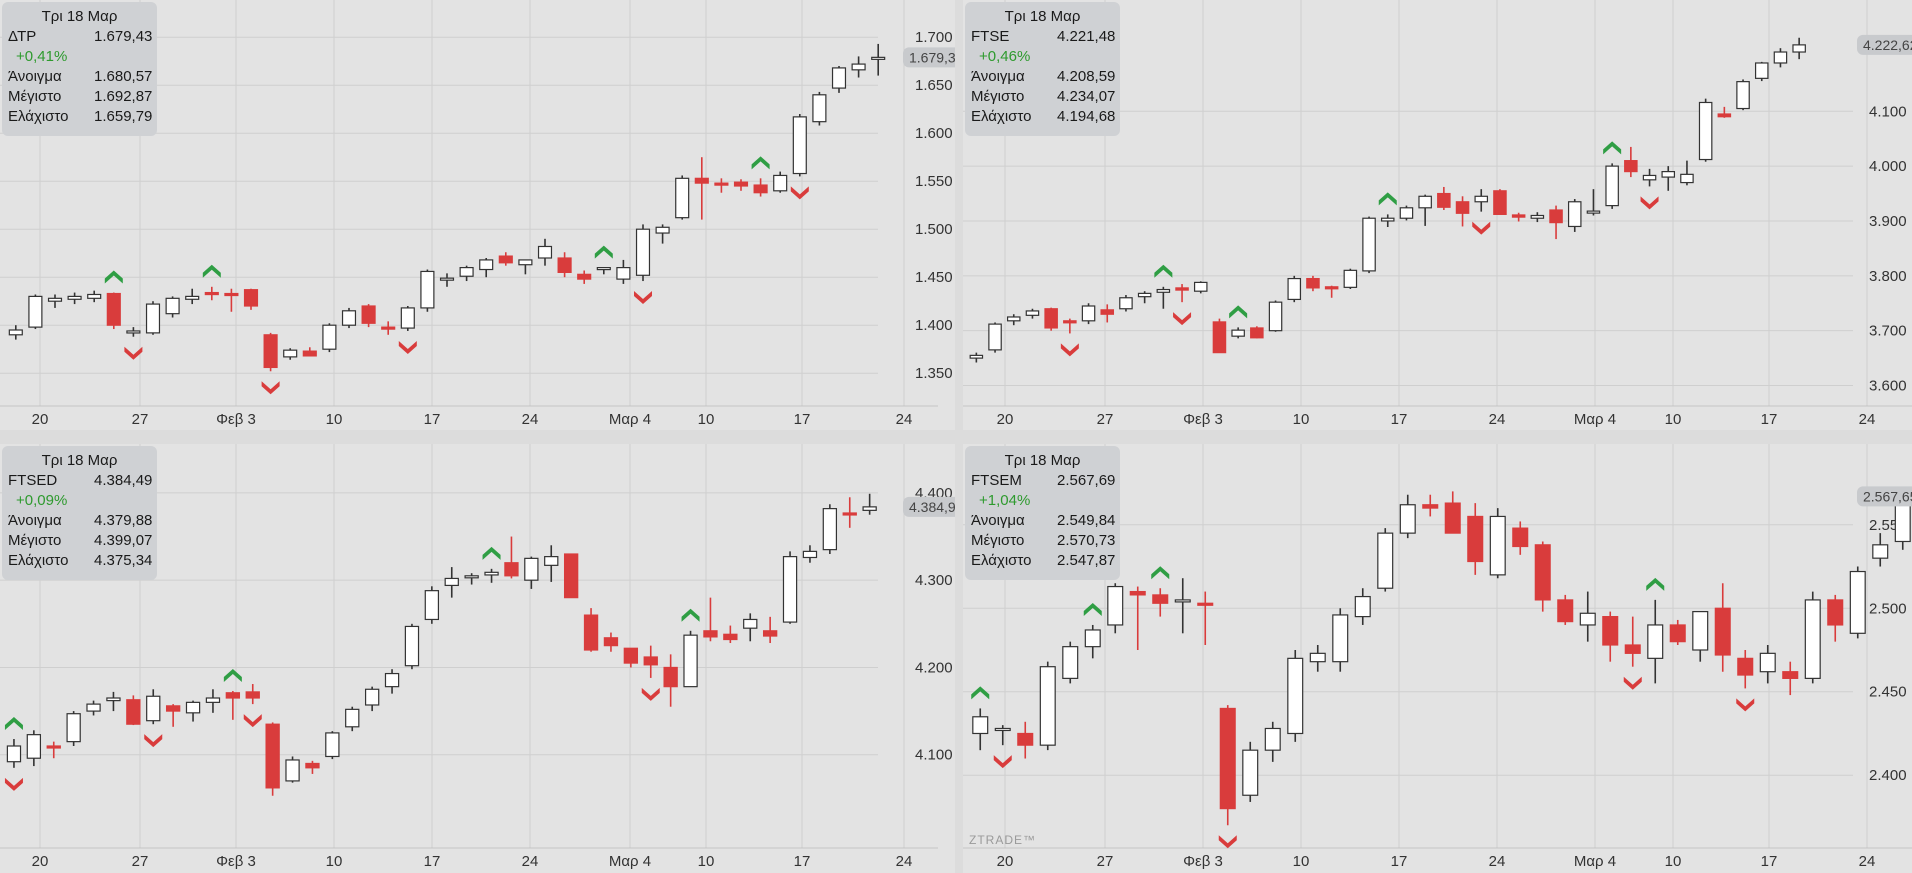  Describe the element at coordinates (1595, 419) in the screenshot. I see `x-tick-label: Μαρ 4` at that location.